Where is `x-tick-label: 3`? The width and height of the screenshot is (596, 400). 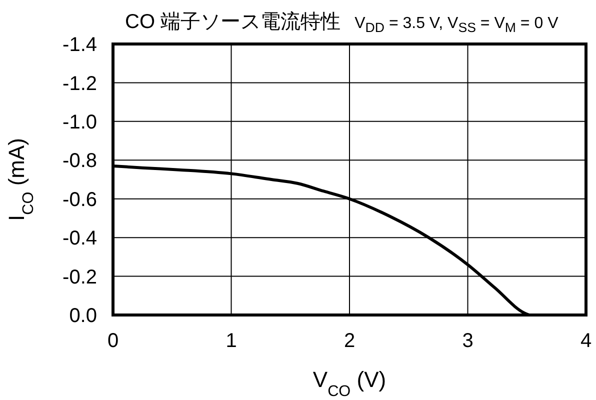
x-tick-label: 3 is located at coordinates (468, 341).